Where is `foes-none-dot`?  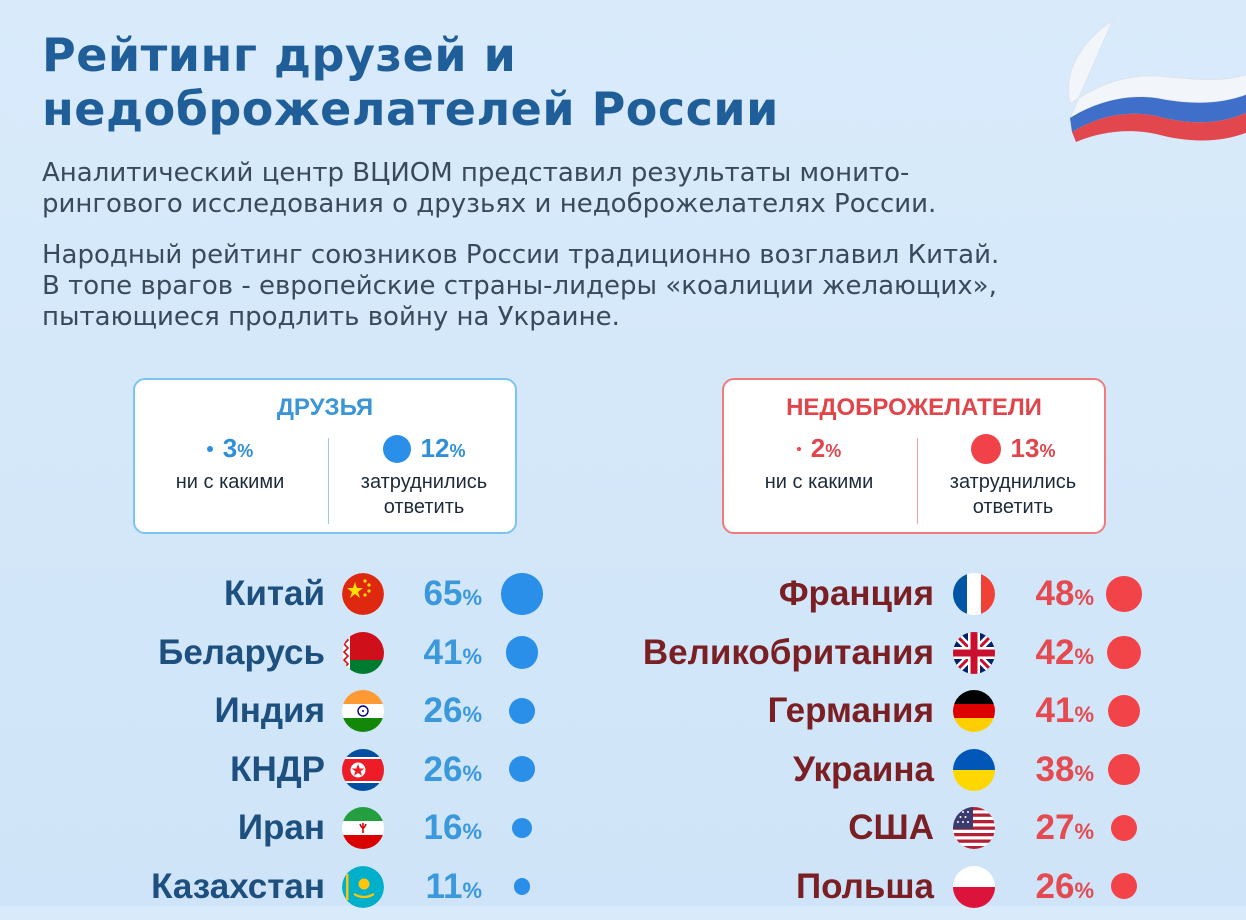 foes-none-dot is located at coordinates (798, 449).